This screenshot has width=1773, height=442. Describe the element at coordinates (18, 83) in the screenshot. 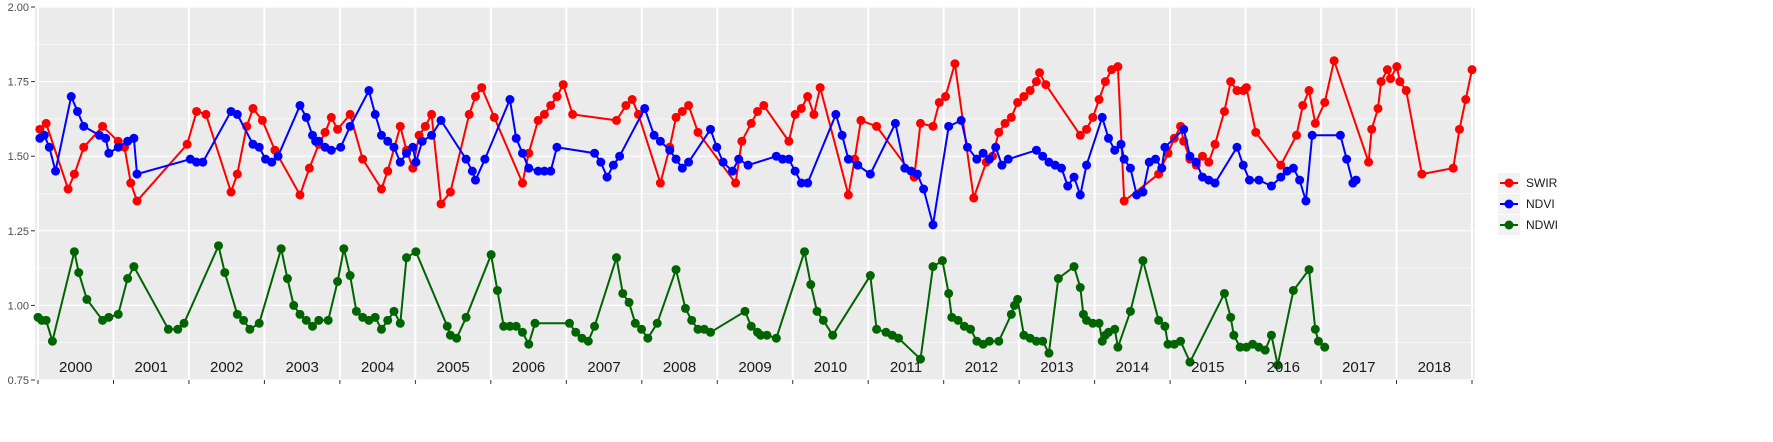

I see `y-tick-label: 1.75` at that location.